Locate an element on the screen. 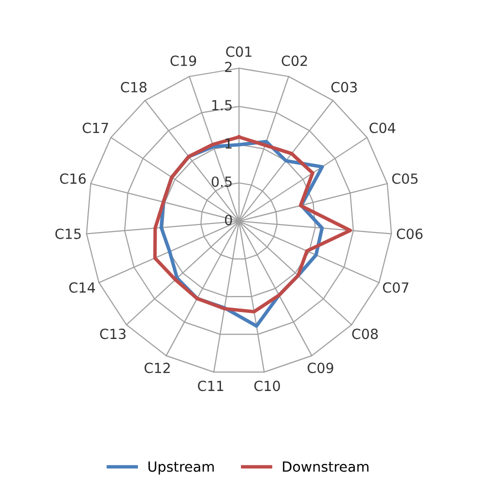 The width and height of the screenshot is (478, 497). legend-label: Downstream is located at coordinates (325, 467).